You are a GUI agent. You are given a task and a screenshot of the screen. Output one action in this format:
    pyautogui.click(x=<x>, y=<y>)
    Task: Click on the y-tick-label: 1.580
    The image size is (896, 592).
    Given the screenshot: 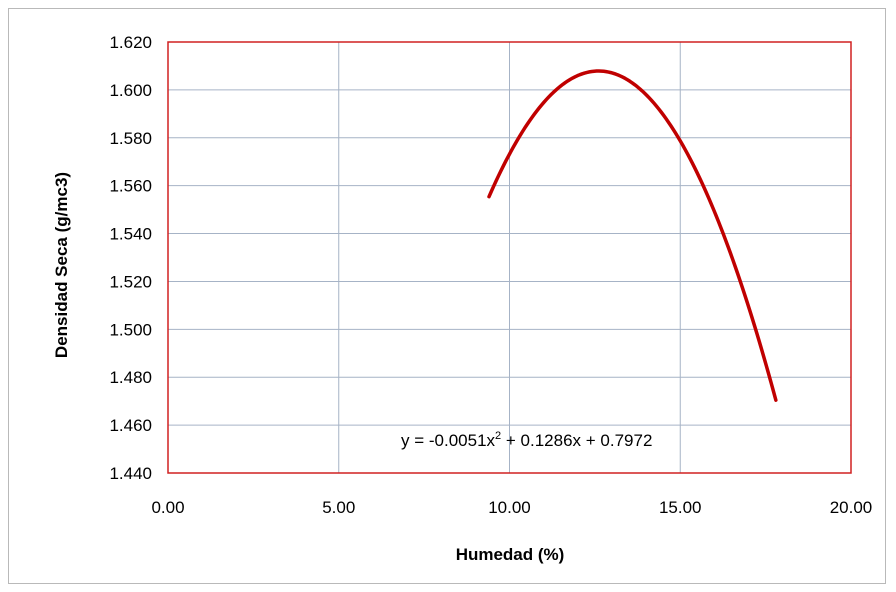 What is the action you would take?
    pyautogui.click(x=130, y=138)
    